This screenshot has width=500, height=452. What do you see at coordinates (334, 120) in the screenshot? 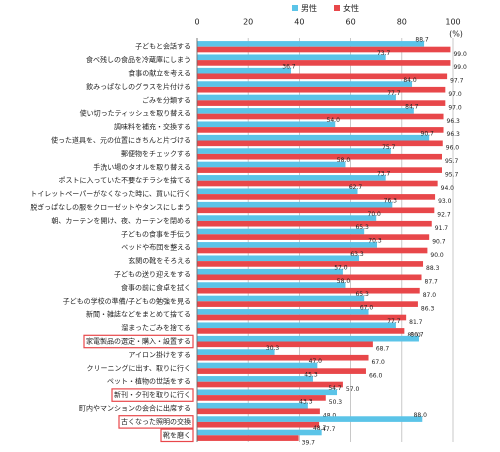
I see `value-label: 54.0` at bounding box center [334, 120].